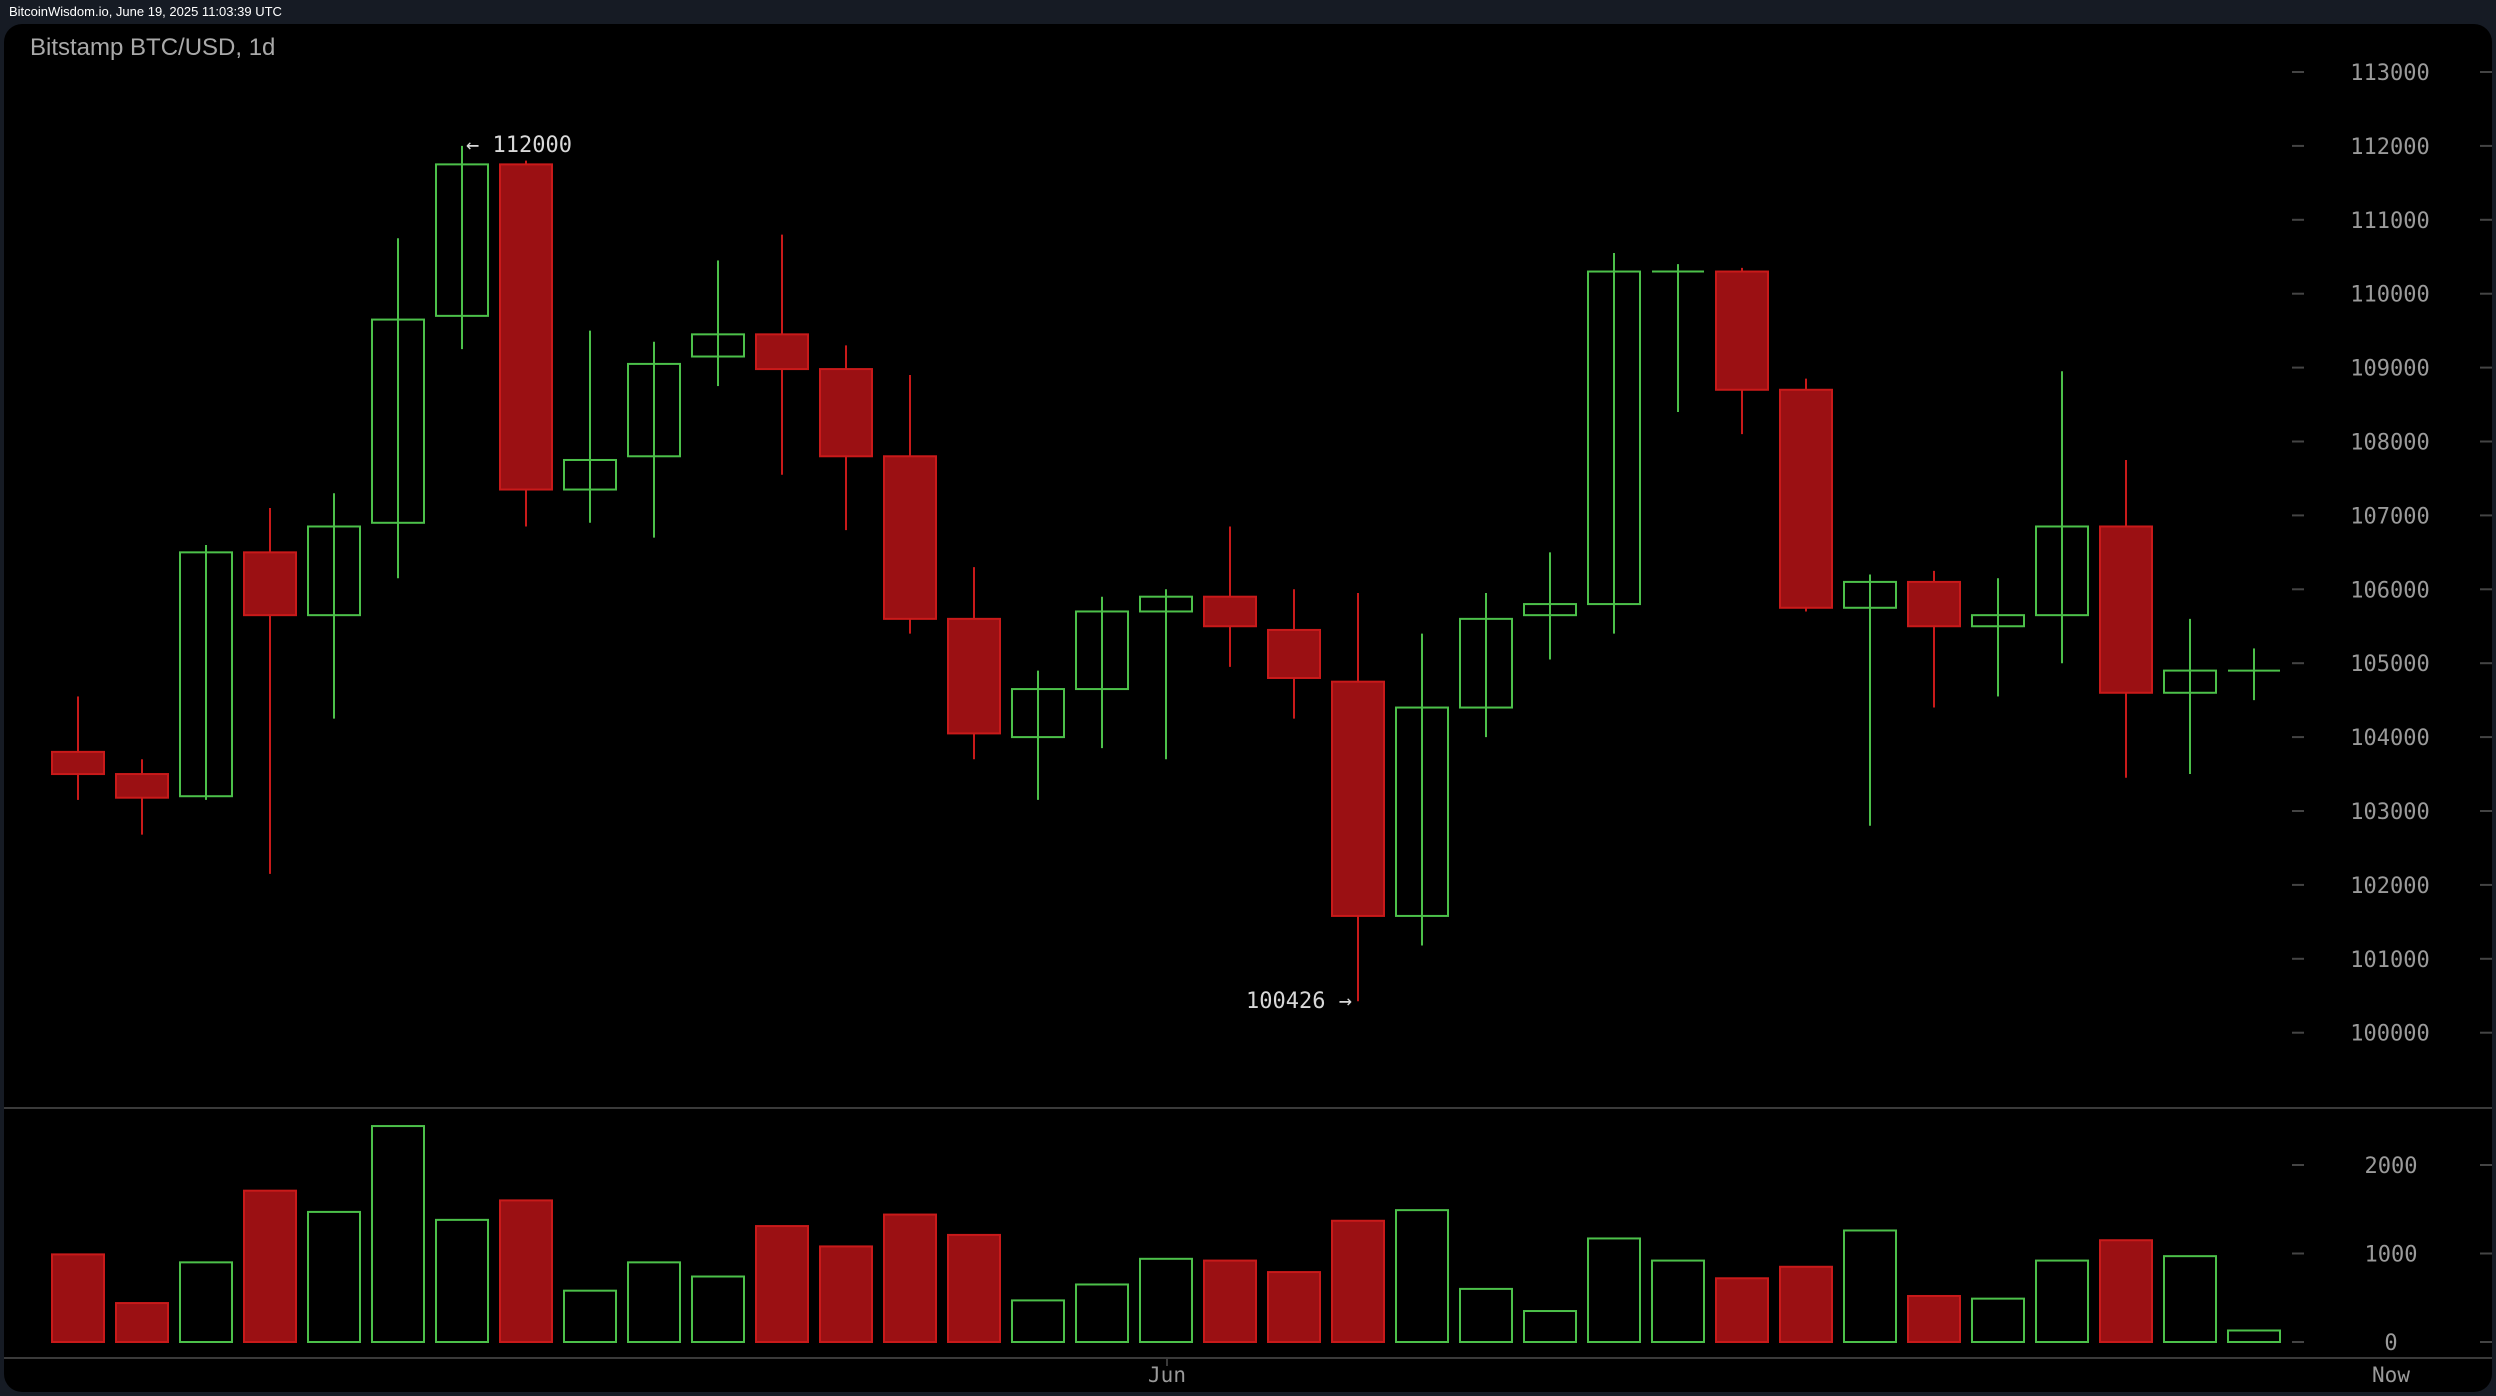 Image resolution: width=2496 pixels, height=1396 pixels. Describe the element at coordinates (2389, 738) in the screenshot. I see `price-axis-label: 104000` at that location.